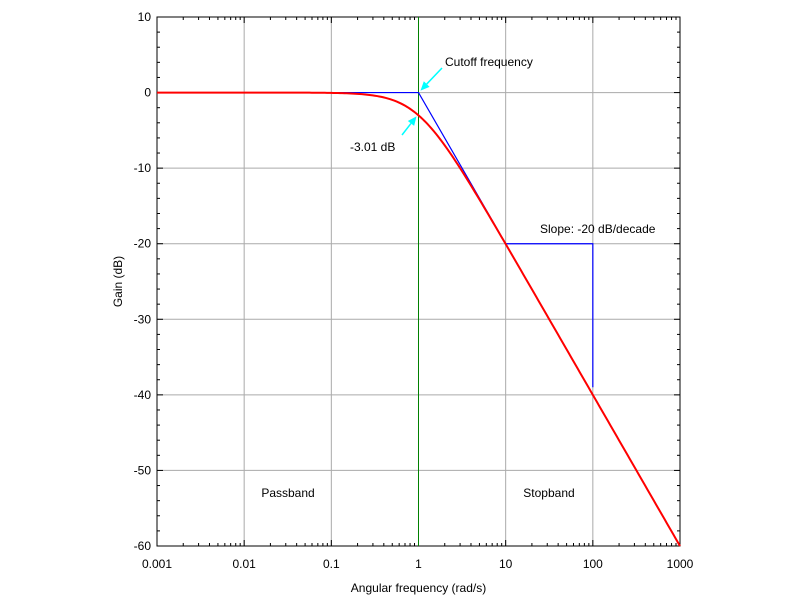 The height and width of the screenshot is (601, 807). What do you see at coordinates (244, 564) in the screenshot?
I see `x-tick-label: 0.01` at bounding box center [244, 564].